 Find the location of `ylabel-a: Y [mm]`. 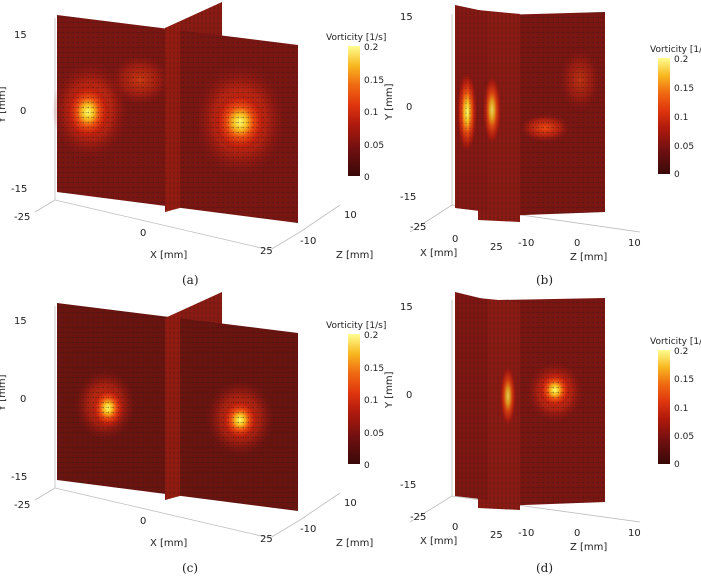

ylabel-a: Y [mm] is located at coordinates (4, 105).